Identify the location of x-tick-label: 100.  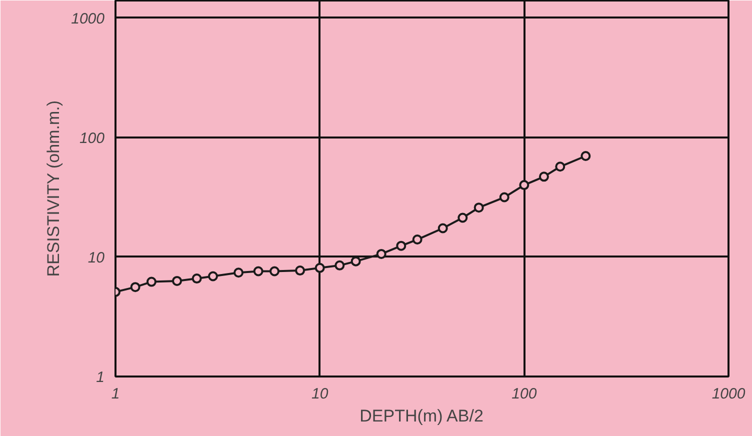
(525, 394).